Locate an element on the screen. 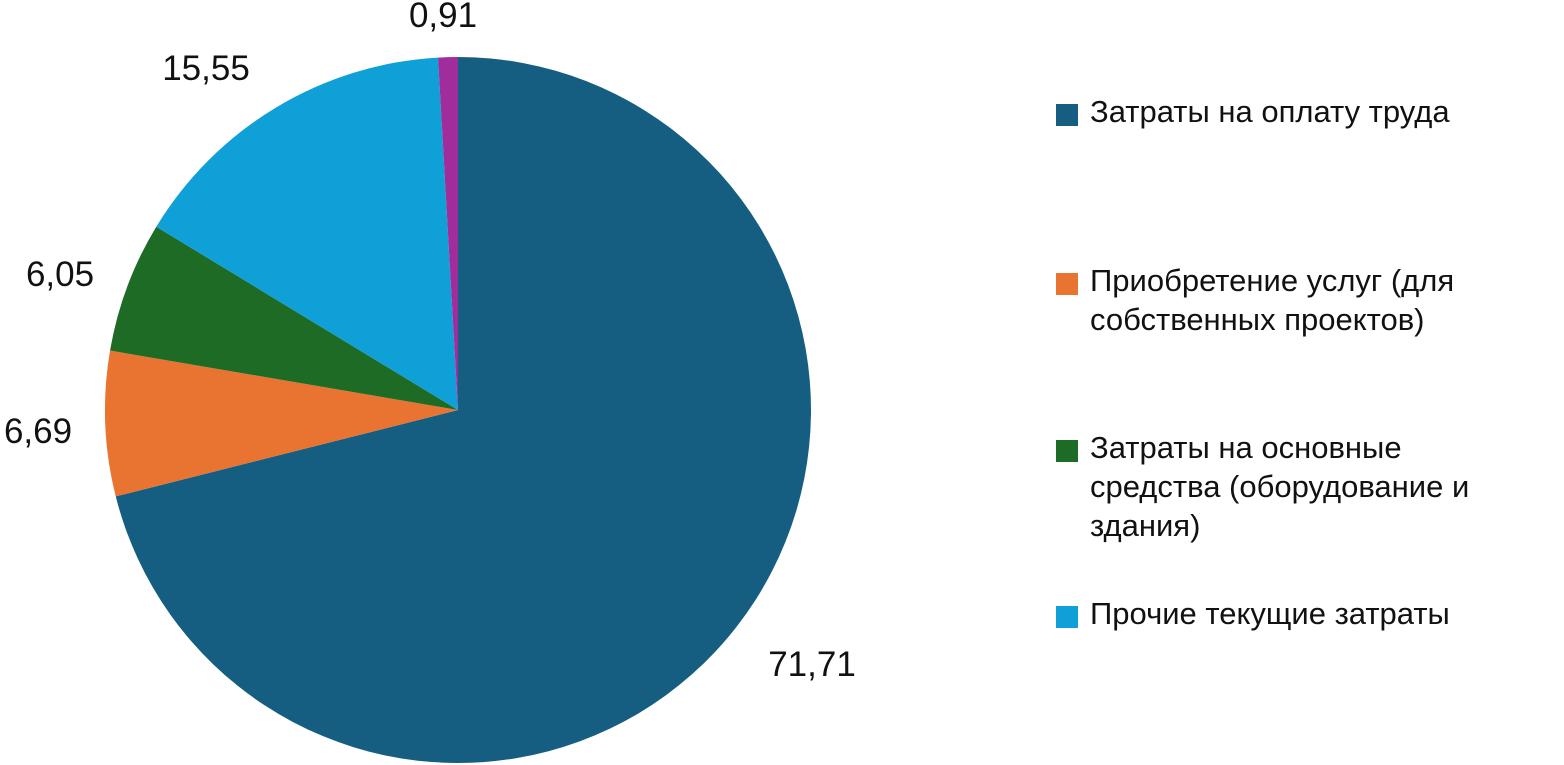  data-label-labor-costs: 71,71 is located at coordinates (812, 664).